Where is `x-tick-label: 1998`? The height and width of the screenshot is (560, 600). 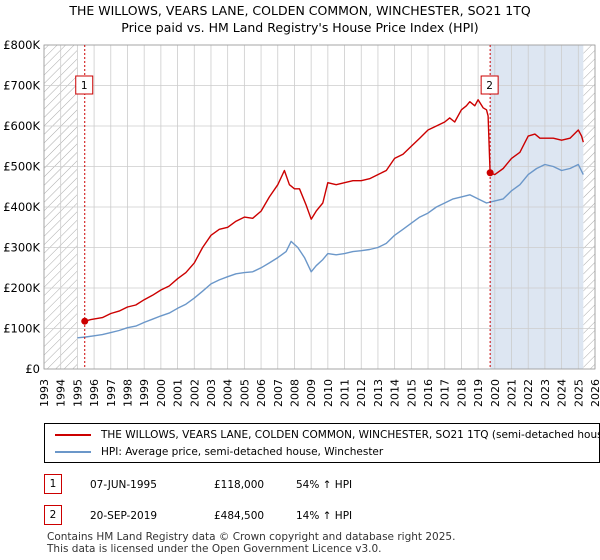 x-tick-label: 1998 is located at coordinates (127, 393).